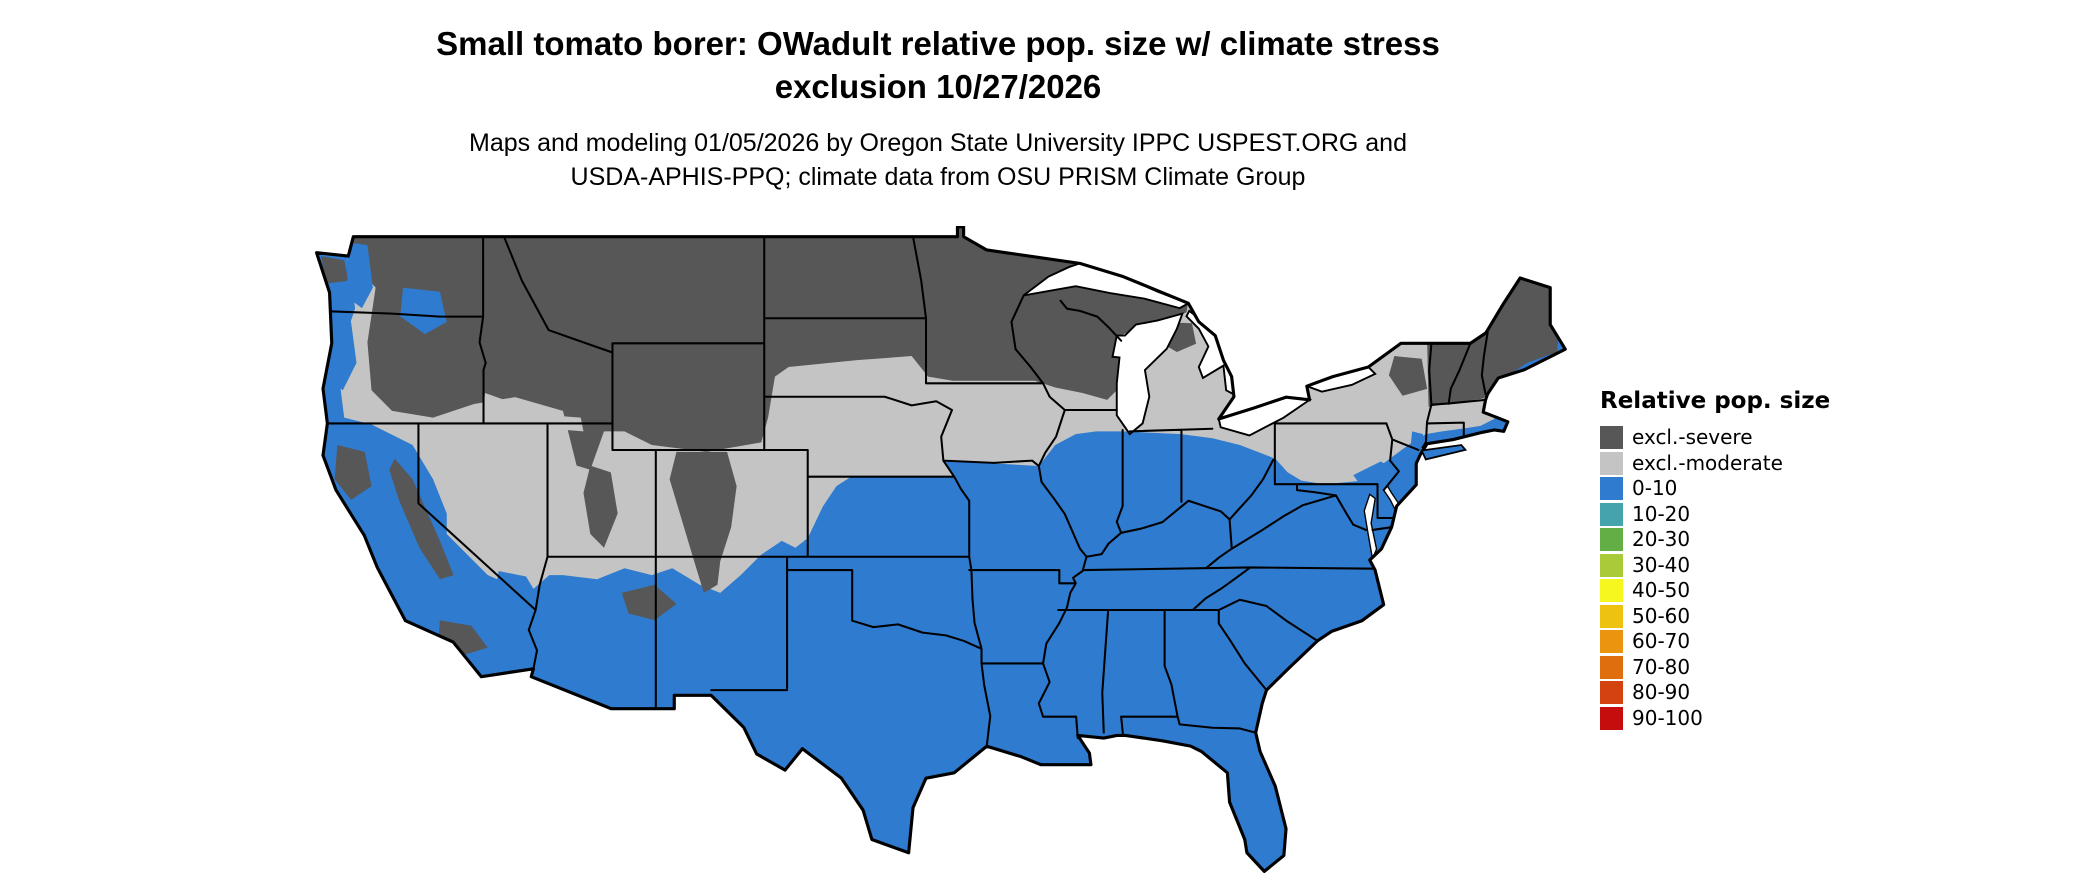 The image size is (2100, 892). What do you see at coordinates (1661, 564) in the screenshot?
I see `legend-item-label: 30-40` at bounding box center [1661, 564].